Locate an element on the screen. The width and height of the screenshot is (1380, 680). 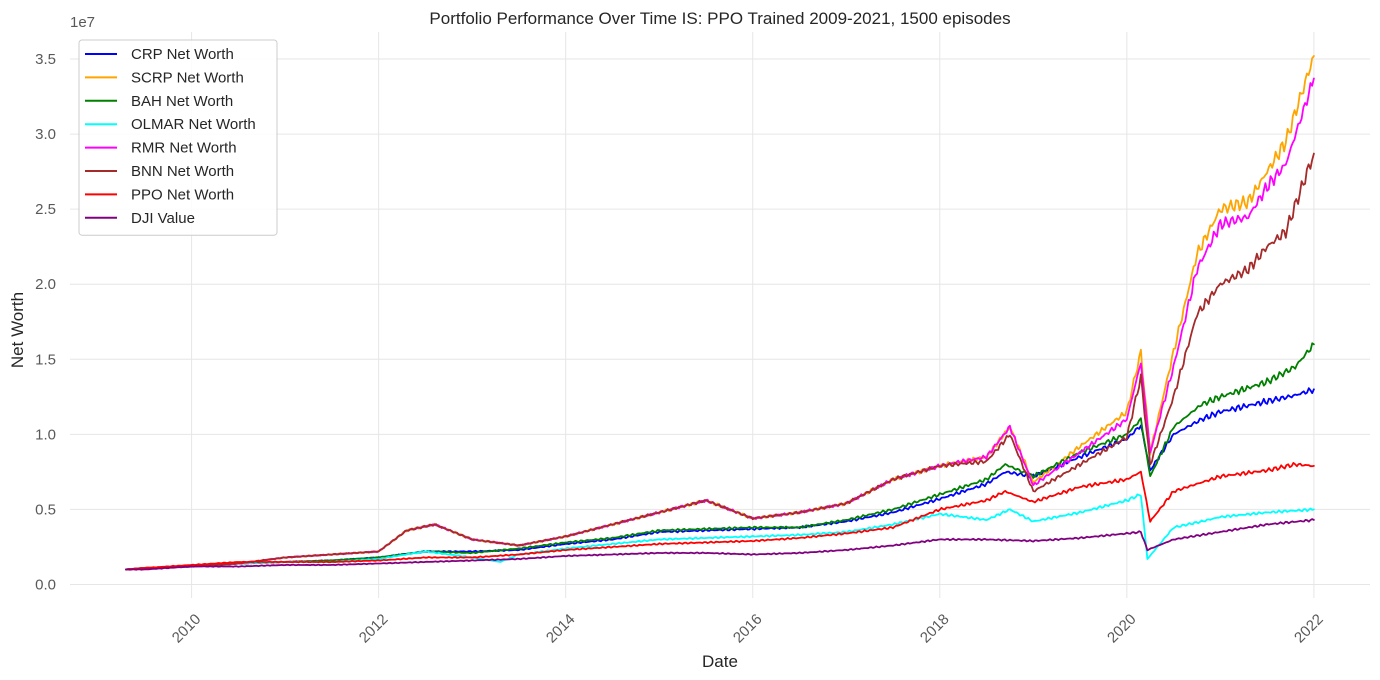
x-tick-labels: 2010 2012 2014 2016 2018 2020 2022 is located at coordinates (748, 629).